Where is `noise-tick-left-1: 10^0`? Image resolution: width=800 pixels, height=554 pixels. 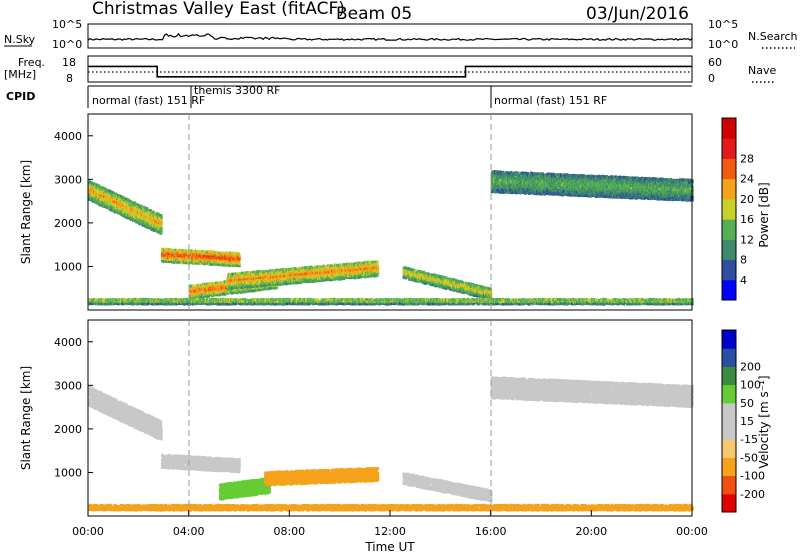 noise-tick-left-1: 10^0 is located at coordinates (67, 44).